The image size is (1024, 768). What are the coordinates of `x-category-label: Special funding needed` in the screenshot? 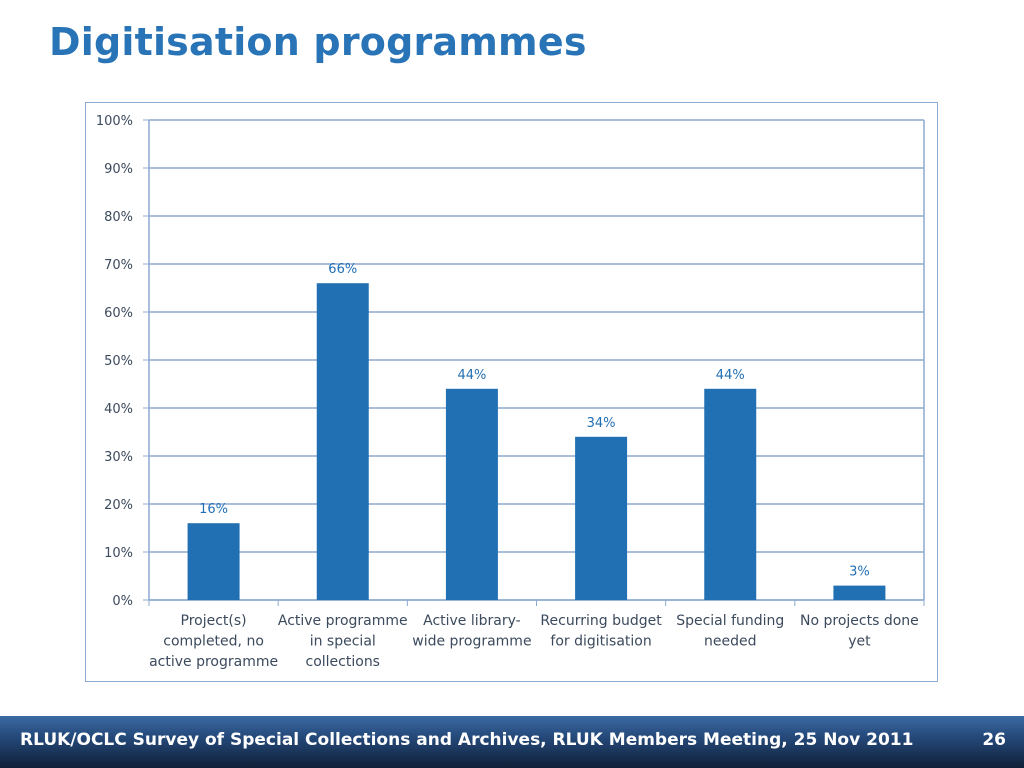 It's located at (730, 631).